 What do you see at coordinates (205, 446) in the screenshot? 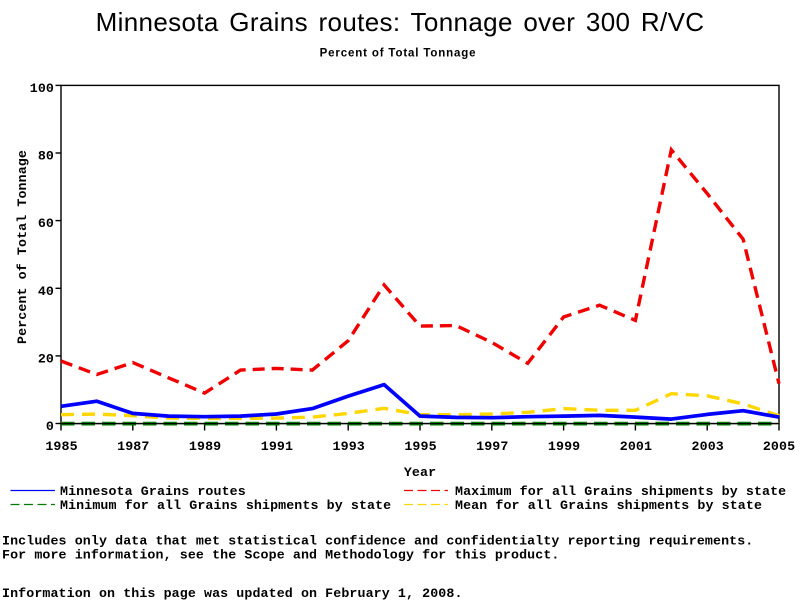
I see `svg-text: 1989` at bounding box center [205, 446].